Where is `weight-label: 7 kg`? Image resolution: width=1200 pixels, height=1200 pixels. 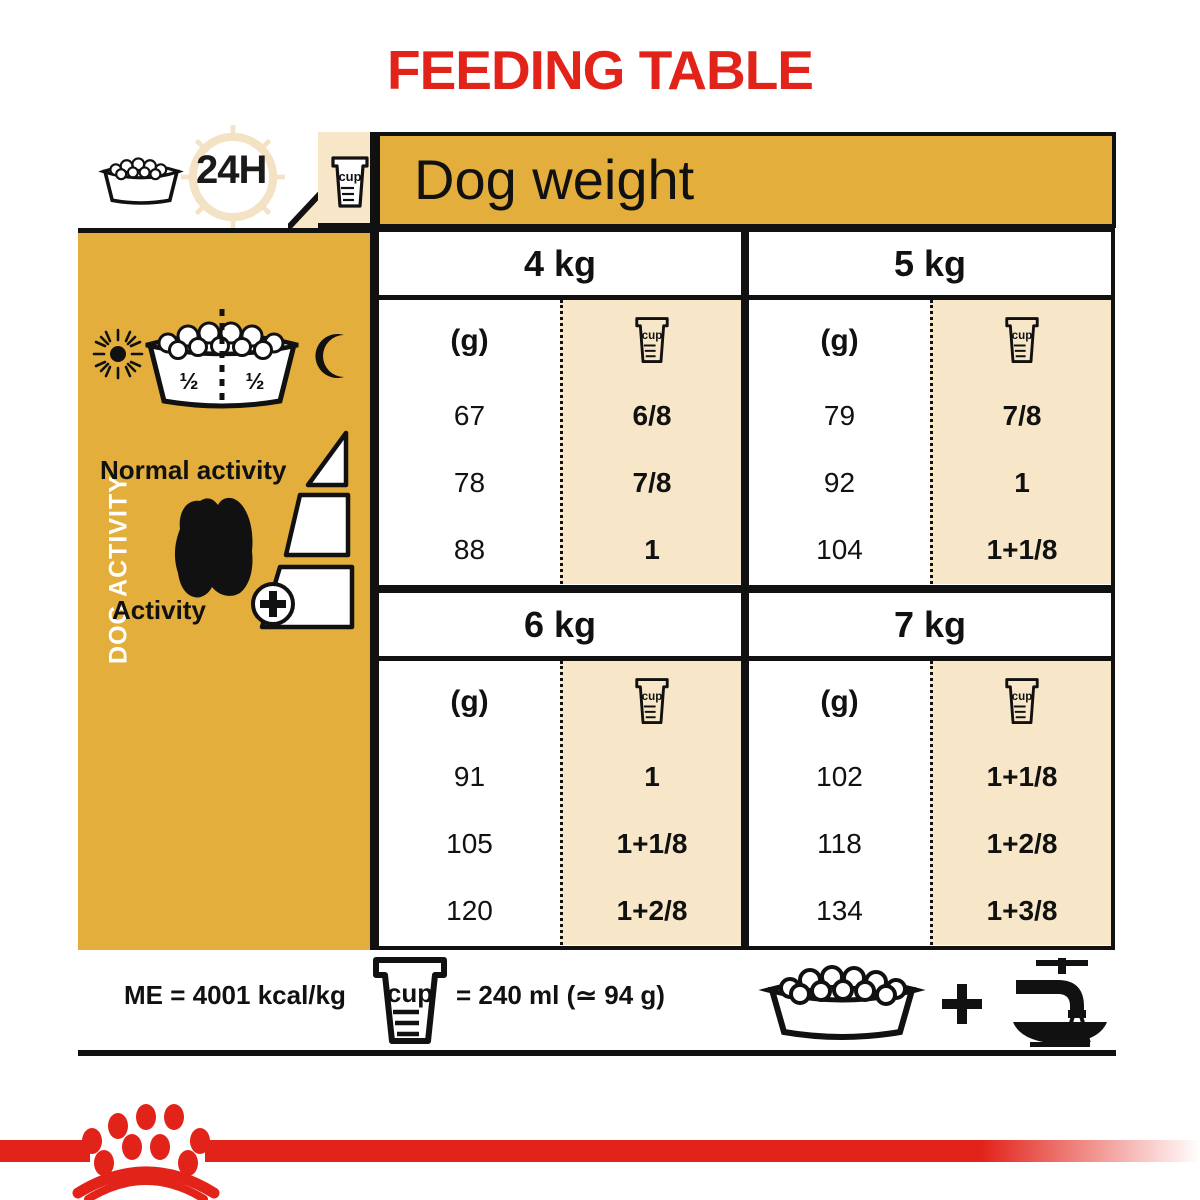
weight-label: 7 kg is located at coordinates (930, 627).